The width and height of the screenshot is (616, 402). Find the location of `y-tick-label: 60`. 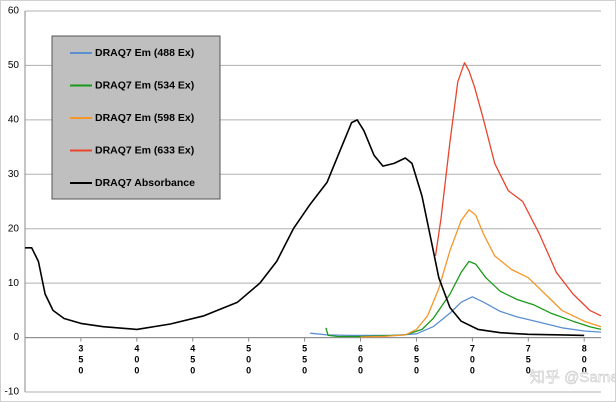

y-tick-label: 60 is located at coordinates (14, 11).